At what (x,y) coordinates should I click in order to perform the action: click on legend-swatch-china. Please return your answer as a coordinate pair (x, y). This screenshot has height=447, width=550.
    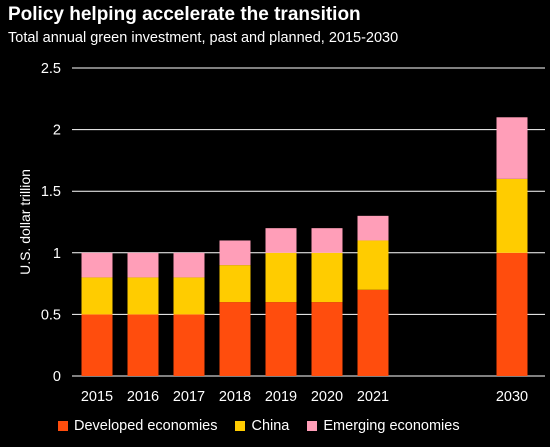
    Looking at the image, I should click on (240, 426).